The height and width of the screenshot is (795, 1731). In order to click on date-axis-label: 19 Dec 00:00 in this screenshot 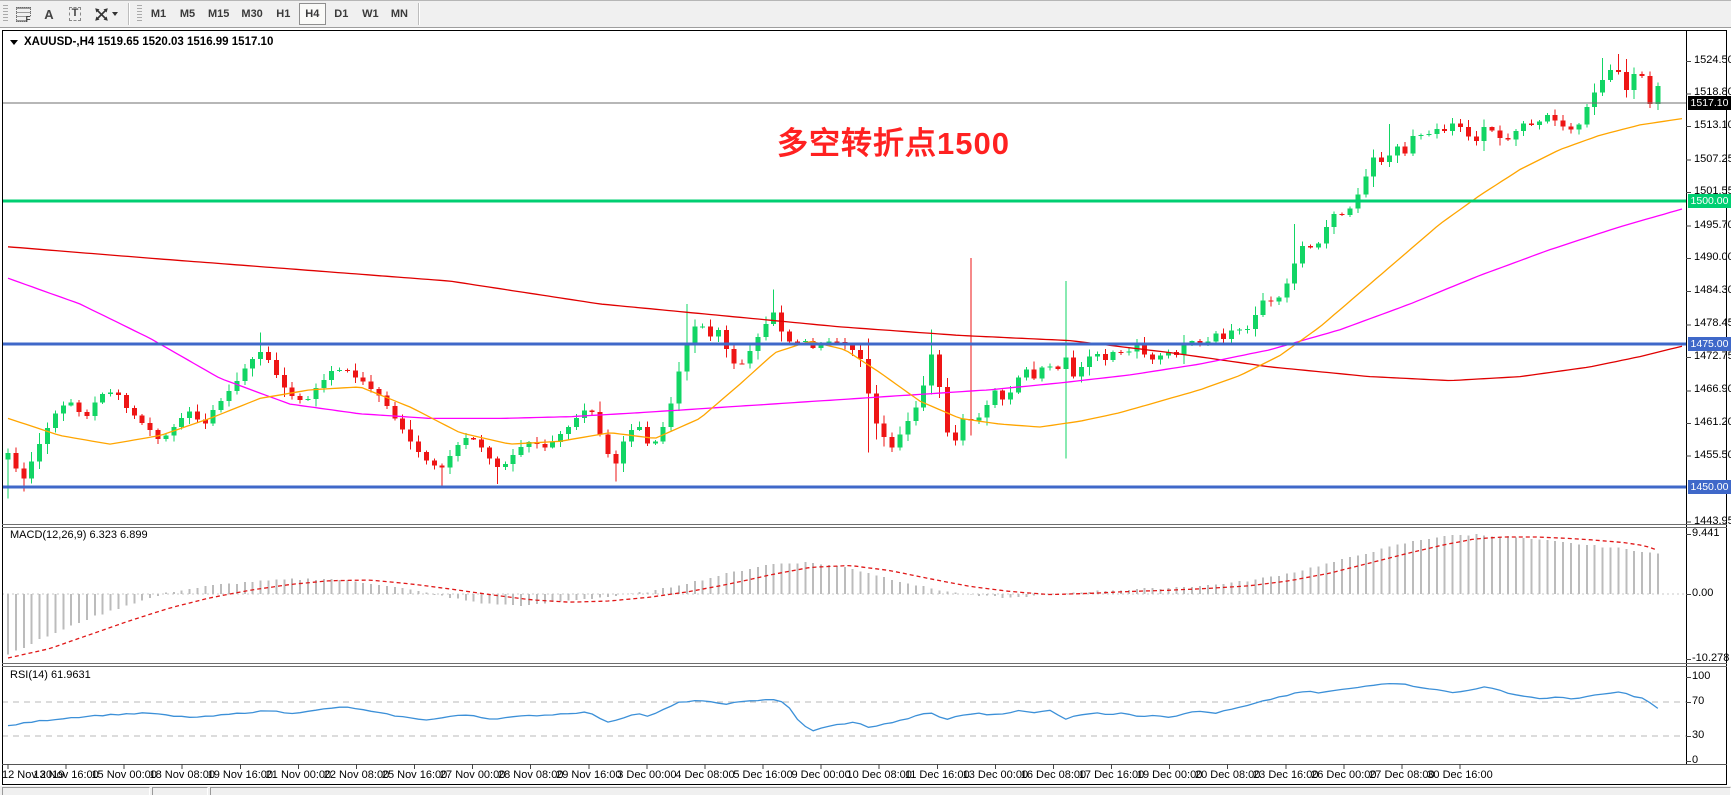, I will do `click(1169, 775)`.